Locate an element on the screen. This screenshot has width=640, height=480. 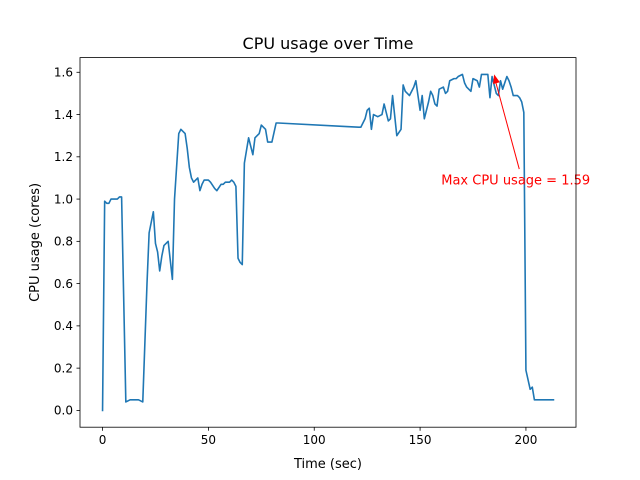
annotation-layer: Max CPU usage = 1.59 is located at coordinates (515, 131).